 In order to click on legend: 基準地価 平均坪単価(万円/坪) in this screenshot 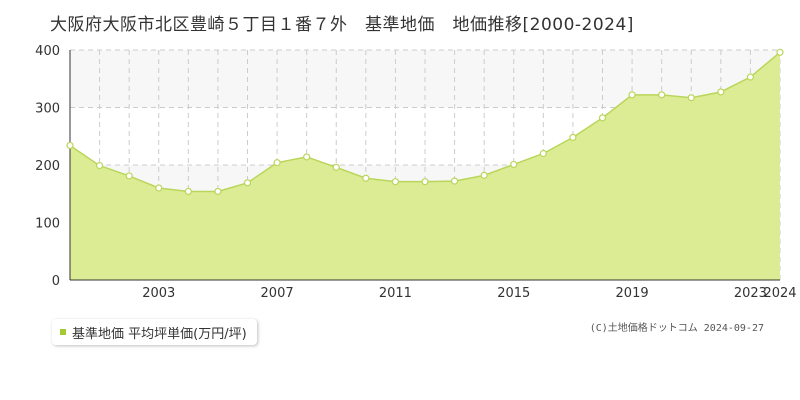, I will do `click(154, 332)`.